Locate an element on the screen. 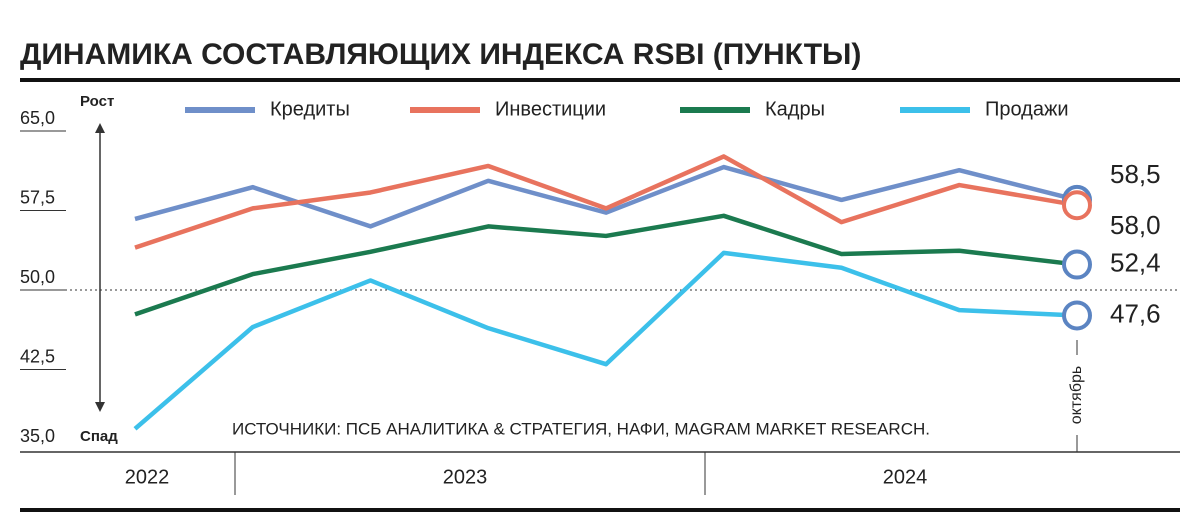  y-tick-label: 57,5 is located at coordinates (37, 197).